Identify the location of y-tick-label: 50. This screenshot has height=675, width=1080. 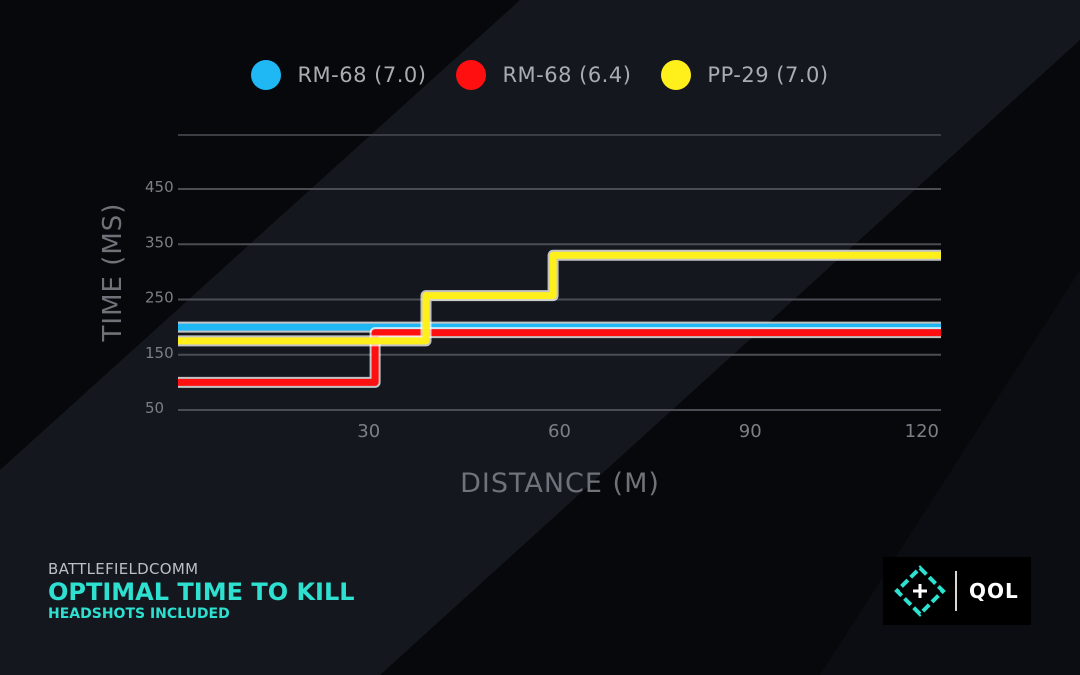
(154, 408).